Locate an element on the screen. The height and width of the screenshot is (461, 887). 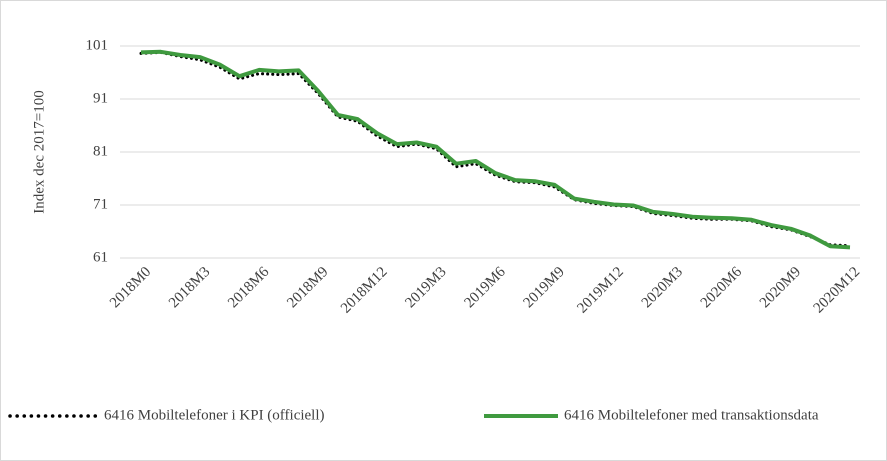
legend-label: 6416 Mobiltelefoner med transaktionsdata is located at coordinates (691, 415).